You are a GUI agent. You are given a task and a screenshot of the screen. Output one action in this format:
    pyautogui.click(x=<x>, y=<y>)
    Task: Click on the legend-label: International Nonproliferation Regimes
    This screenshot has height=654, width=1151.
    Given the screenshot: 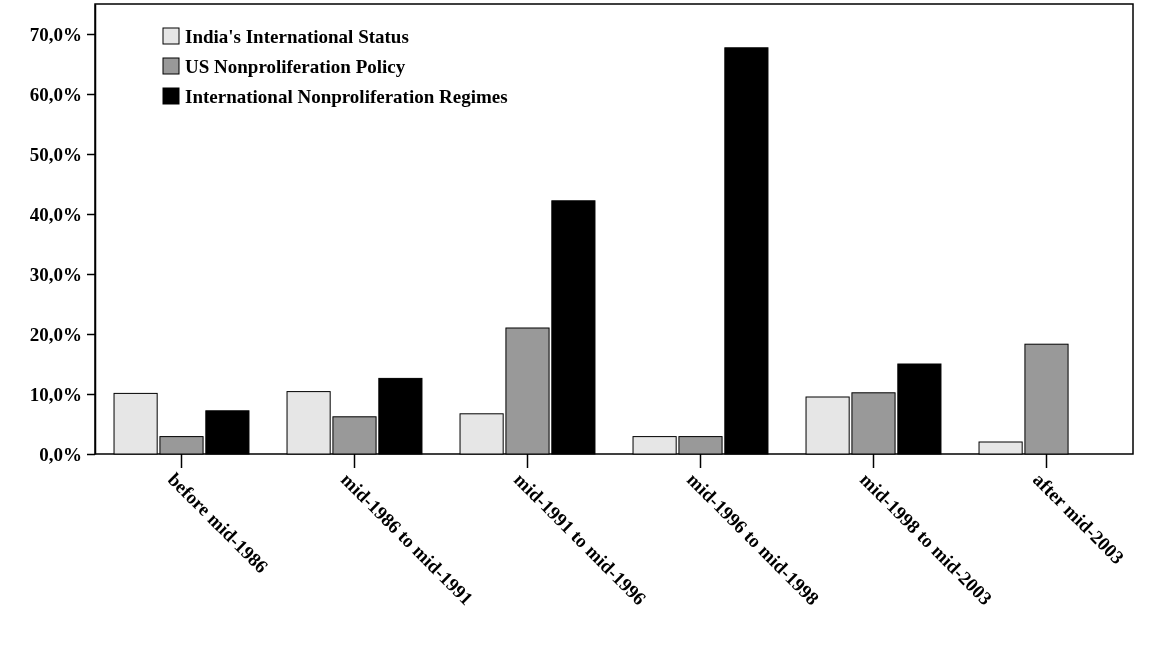 What is the action you would take?
    pyautogui.click(x=346, y=96)
    